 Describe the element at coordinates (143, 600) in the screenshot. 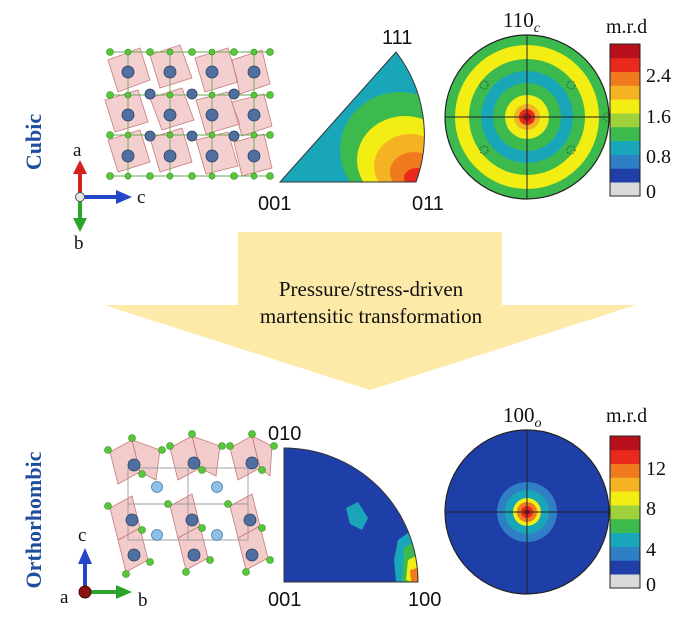

I see `orthorhombic-axis-b-label: b` at that location.